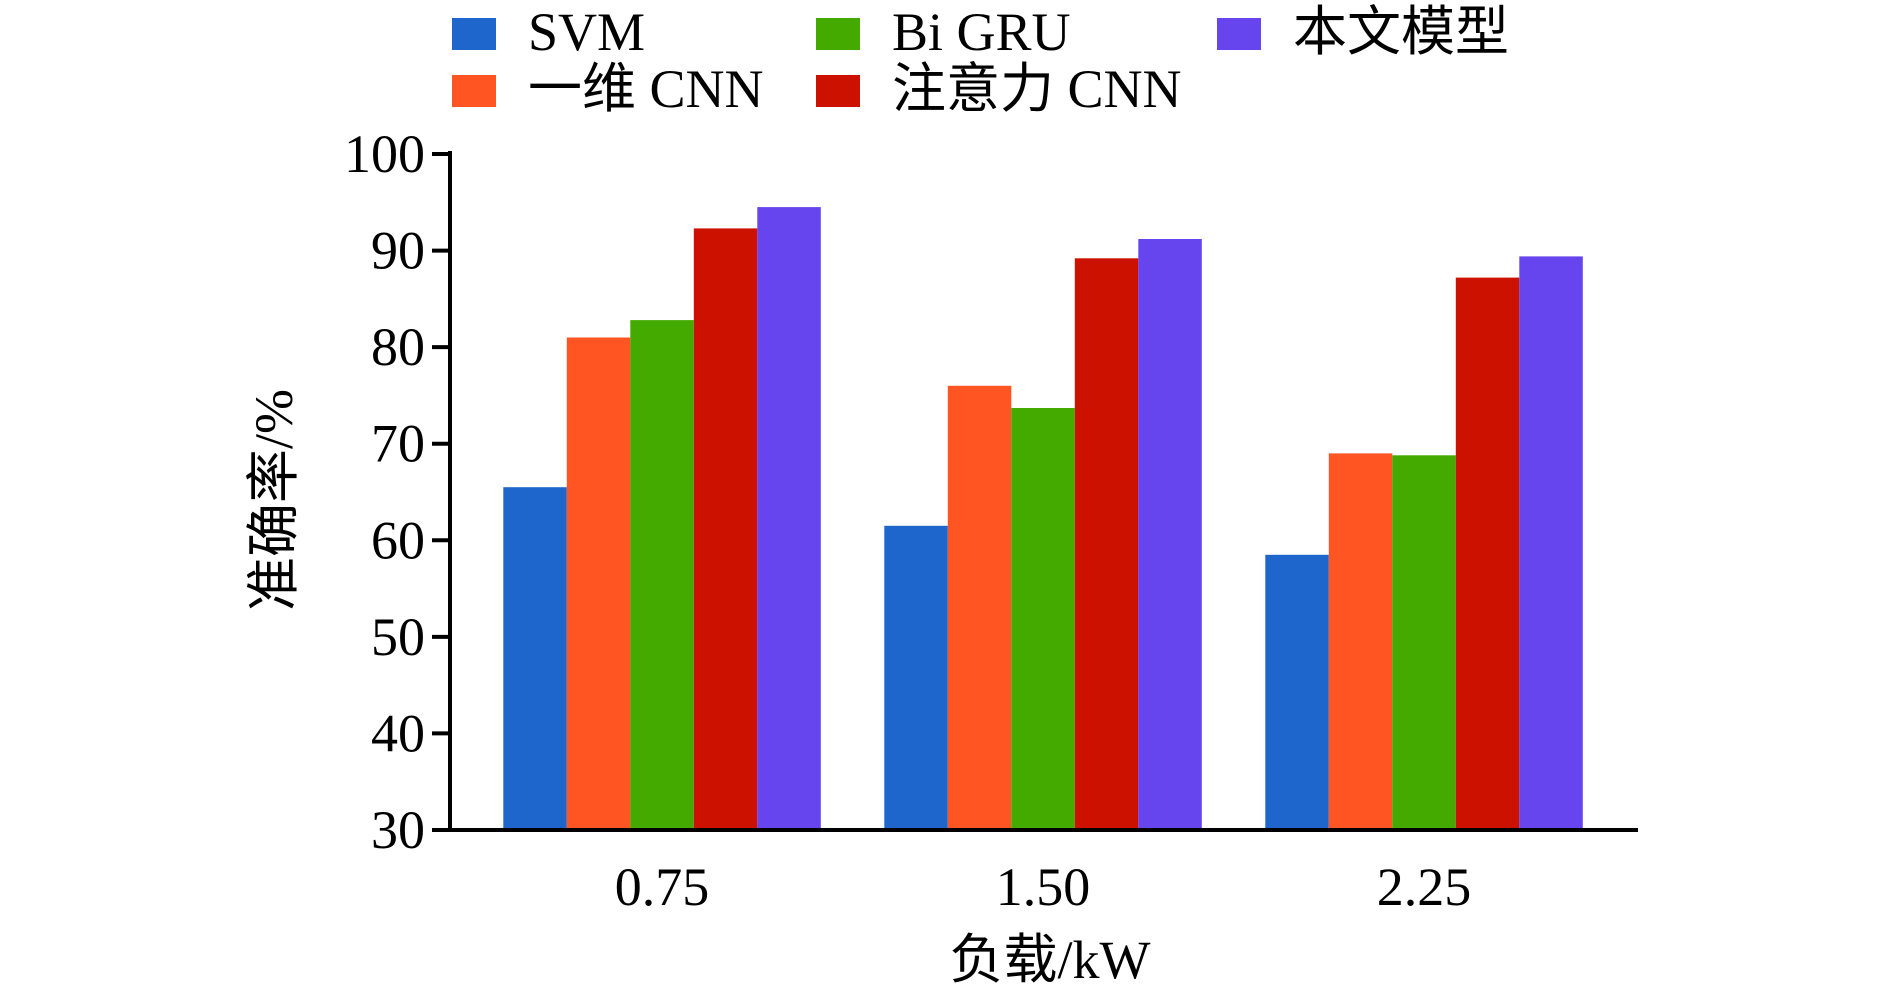 This screenshot has height=993, width=1890. What do you see at coordinates (398, 733) in the screenshot?
I see `y-tick-label: 40` at bounding box center [398, 733].